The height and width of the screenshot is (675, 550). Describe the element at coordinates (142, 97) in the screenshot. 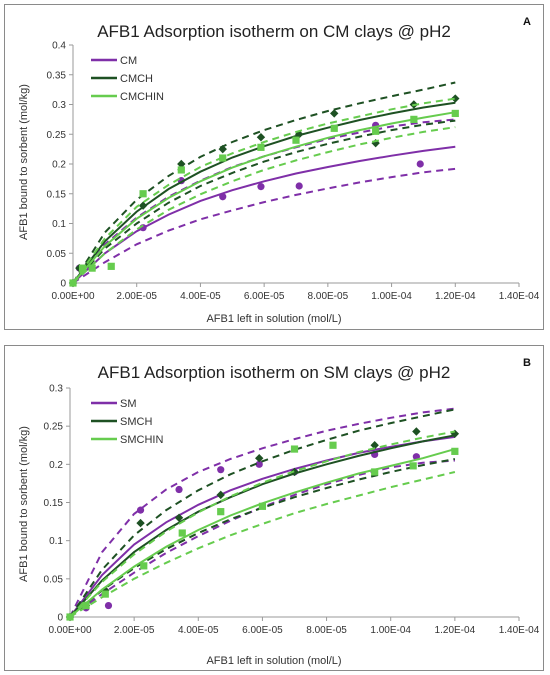

I see `legend-label: CMCHIN` at that location.